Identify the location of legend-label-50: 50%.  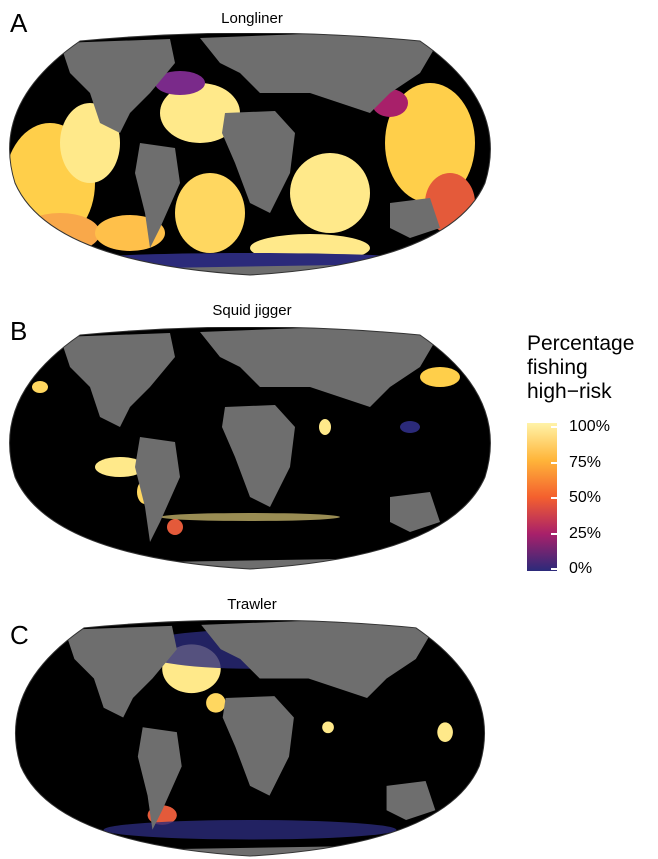
(585, 497).